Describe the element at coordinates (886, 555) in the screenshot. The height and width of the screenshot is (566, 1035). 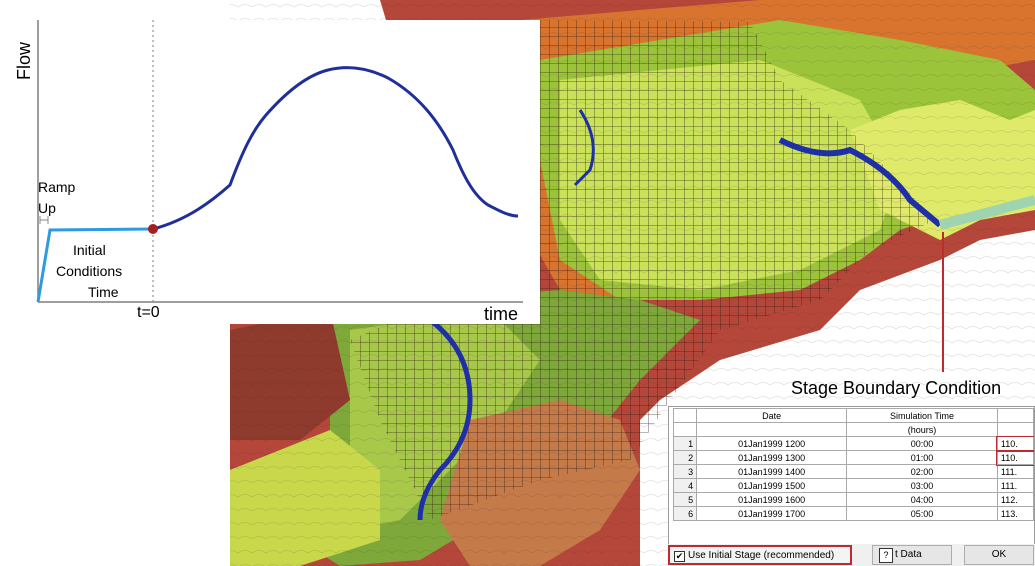
I see `help-icon: ?` at that location.